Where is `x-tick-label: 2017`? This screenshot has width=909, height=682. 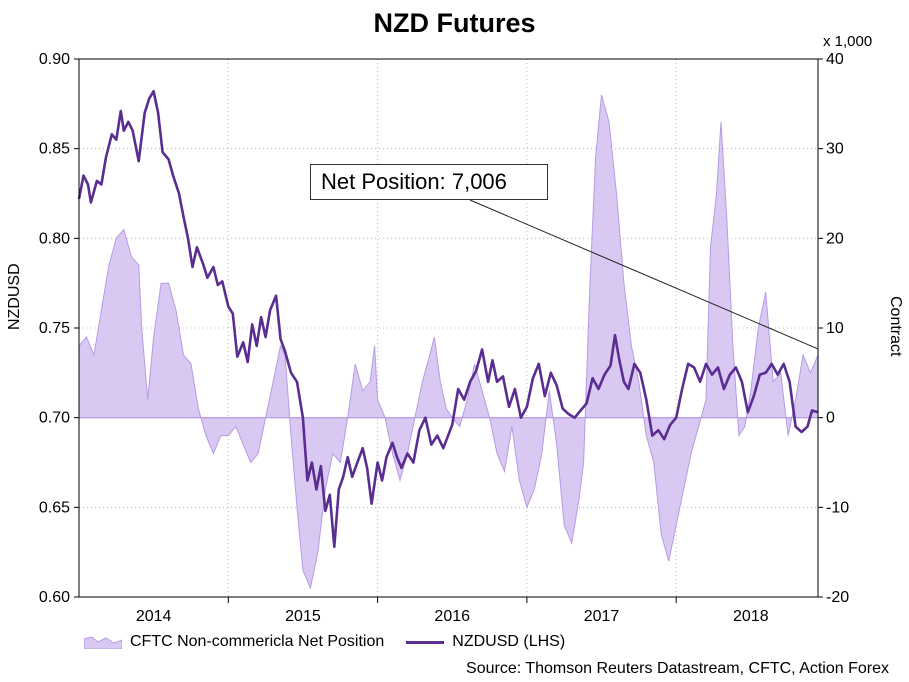 x-tick-label: 2017 is located at coordinates (602, 616).